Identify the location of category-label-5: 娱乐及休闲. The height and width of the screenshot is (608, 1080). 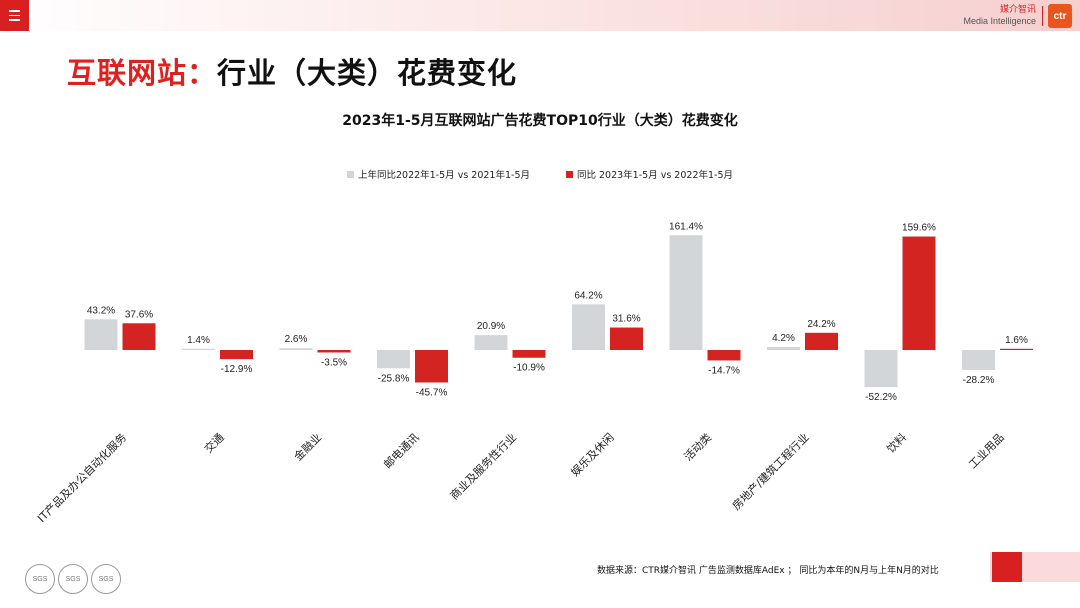
(592, 454).